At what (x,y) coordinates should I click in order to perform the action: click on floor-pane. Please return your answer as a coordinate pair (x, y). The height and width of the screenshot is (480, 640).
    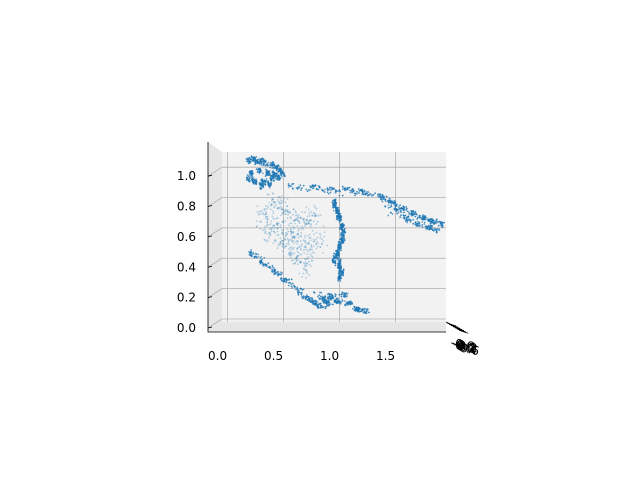
    Looking at the image, I should click on (327, 327).